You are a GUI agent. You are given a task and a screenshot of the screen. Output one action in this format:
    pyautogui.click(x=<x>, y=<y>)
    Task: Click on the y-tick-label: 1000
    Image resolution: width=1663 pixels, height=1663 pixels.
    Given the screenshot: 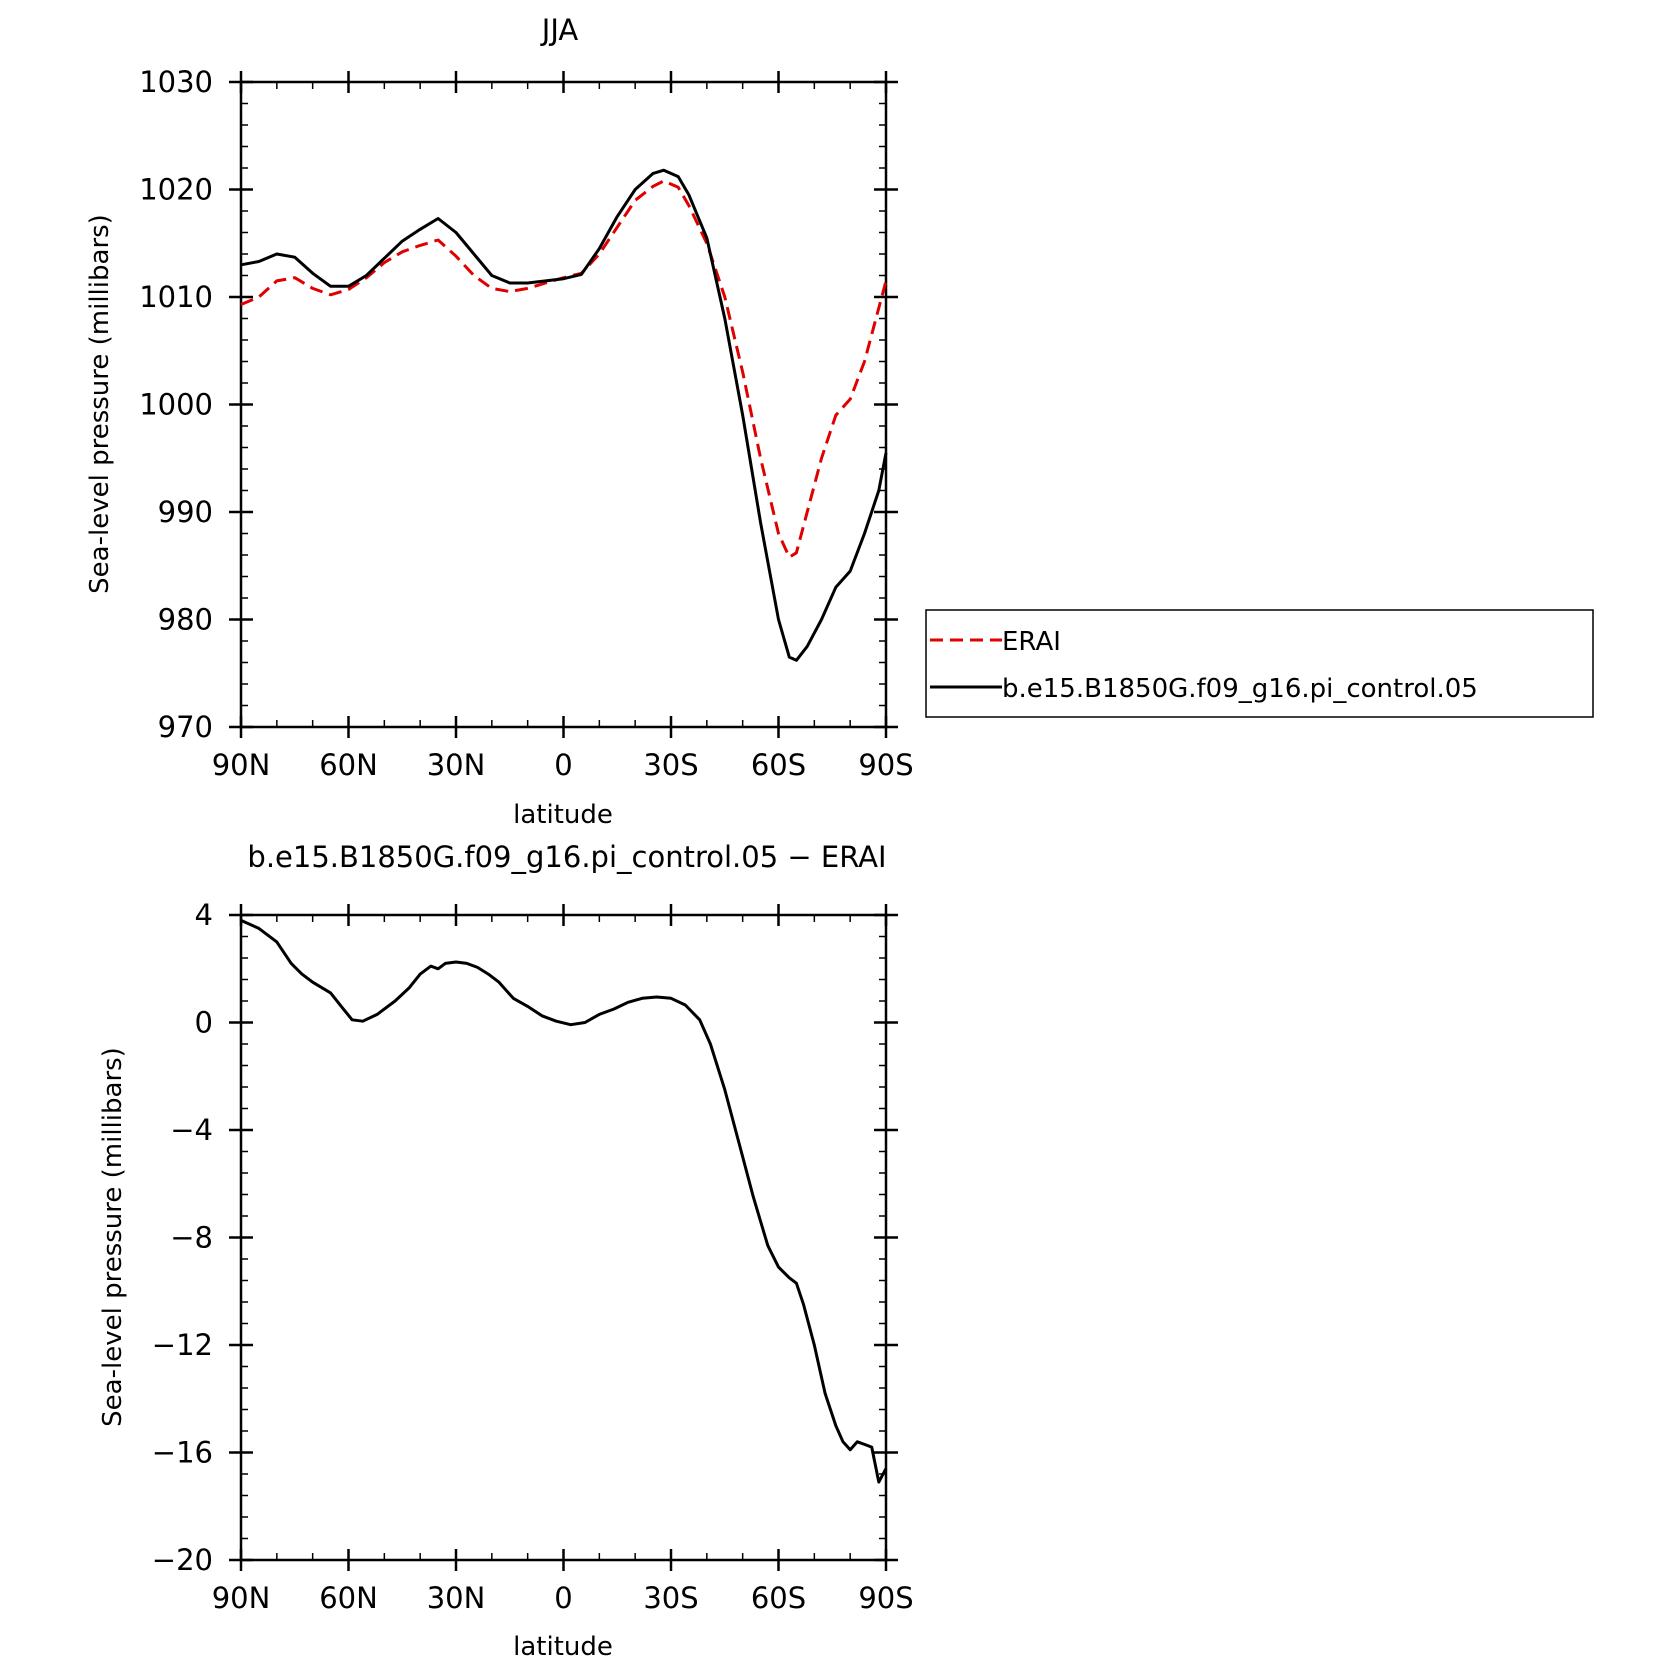 What is the action you would take?
    pyautogui.click(x=176, y=405)
    